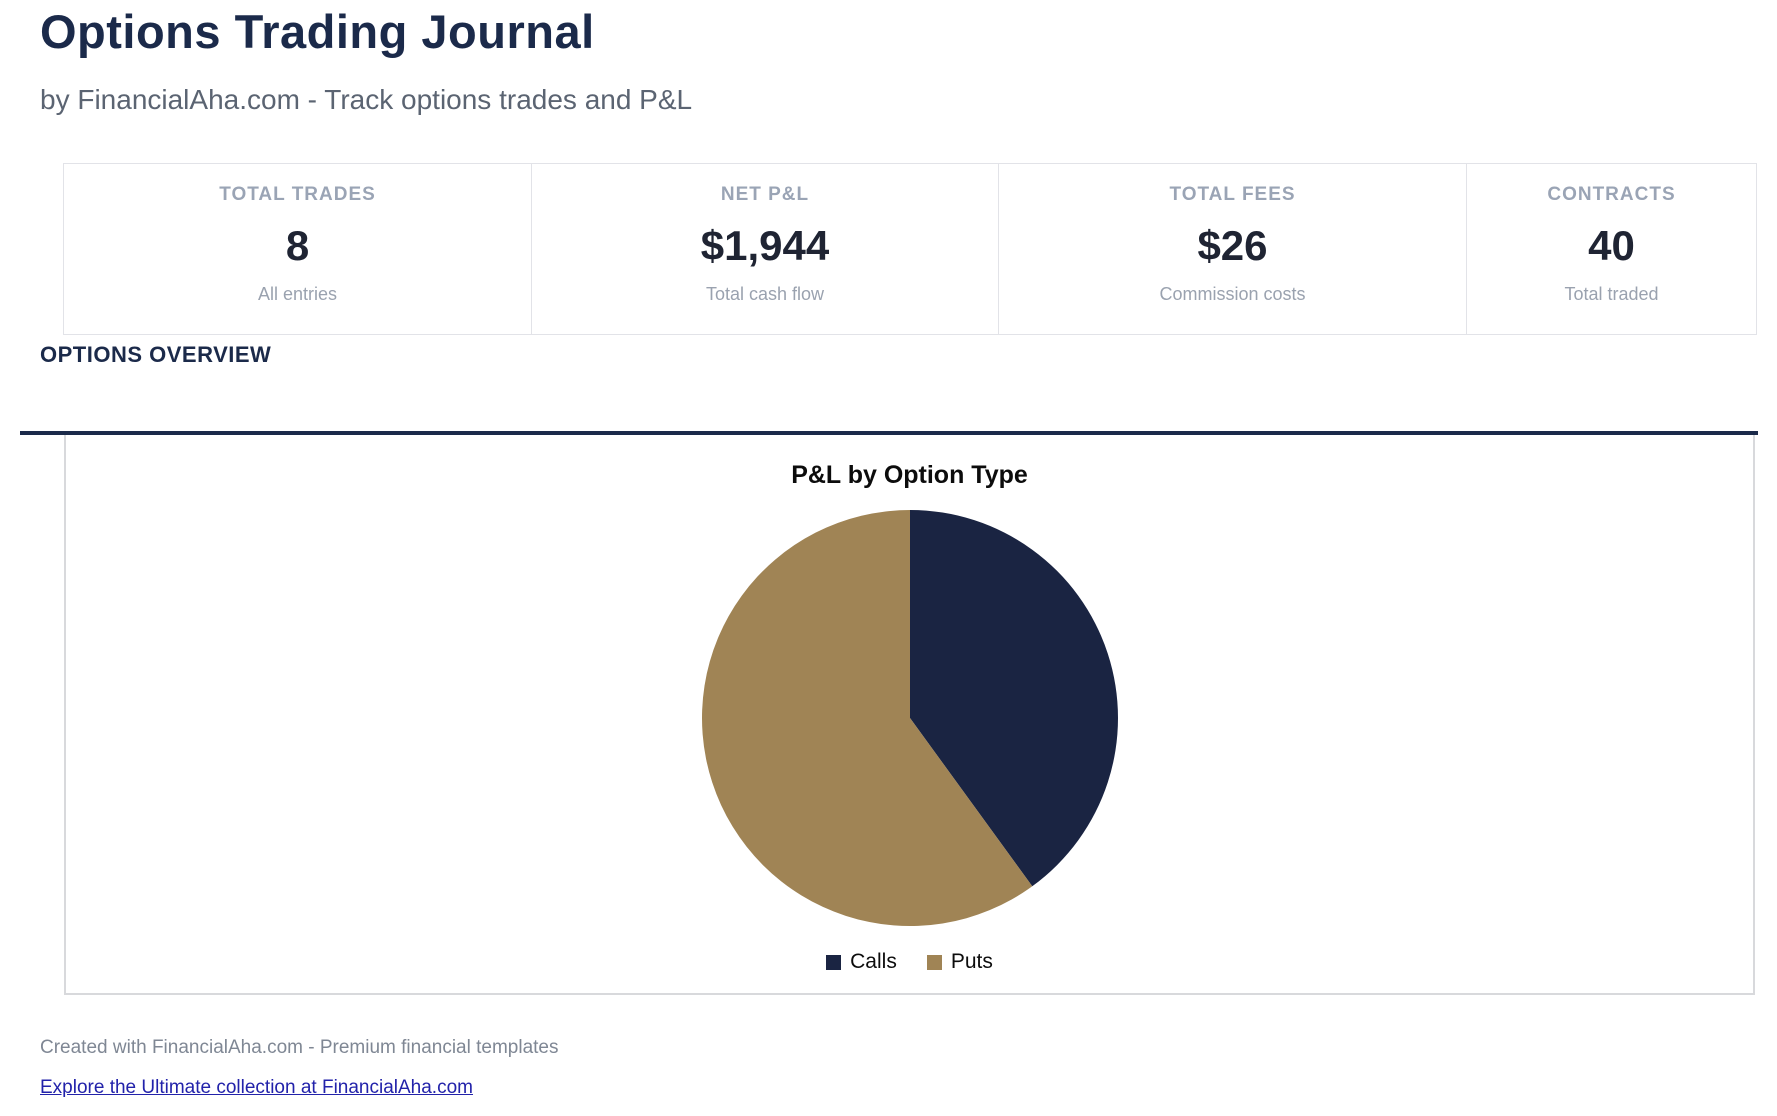 This screenshot has height=1116, width=1777. Describe the element at coordinates (1611, 194) in the screenshot. I see `stat-label: CONTRACTS` at that location.